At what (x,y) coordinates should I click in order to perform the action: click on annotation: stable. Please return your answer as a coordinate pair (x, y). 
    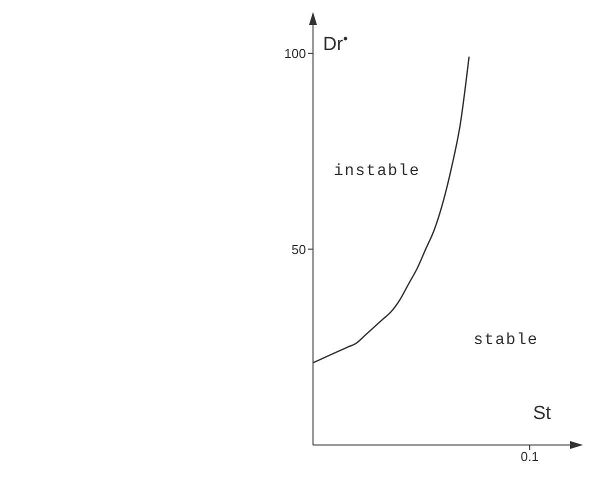
    Looking at the image, I should click on (506, 340).